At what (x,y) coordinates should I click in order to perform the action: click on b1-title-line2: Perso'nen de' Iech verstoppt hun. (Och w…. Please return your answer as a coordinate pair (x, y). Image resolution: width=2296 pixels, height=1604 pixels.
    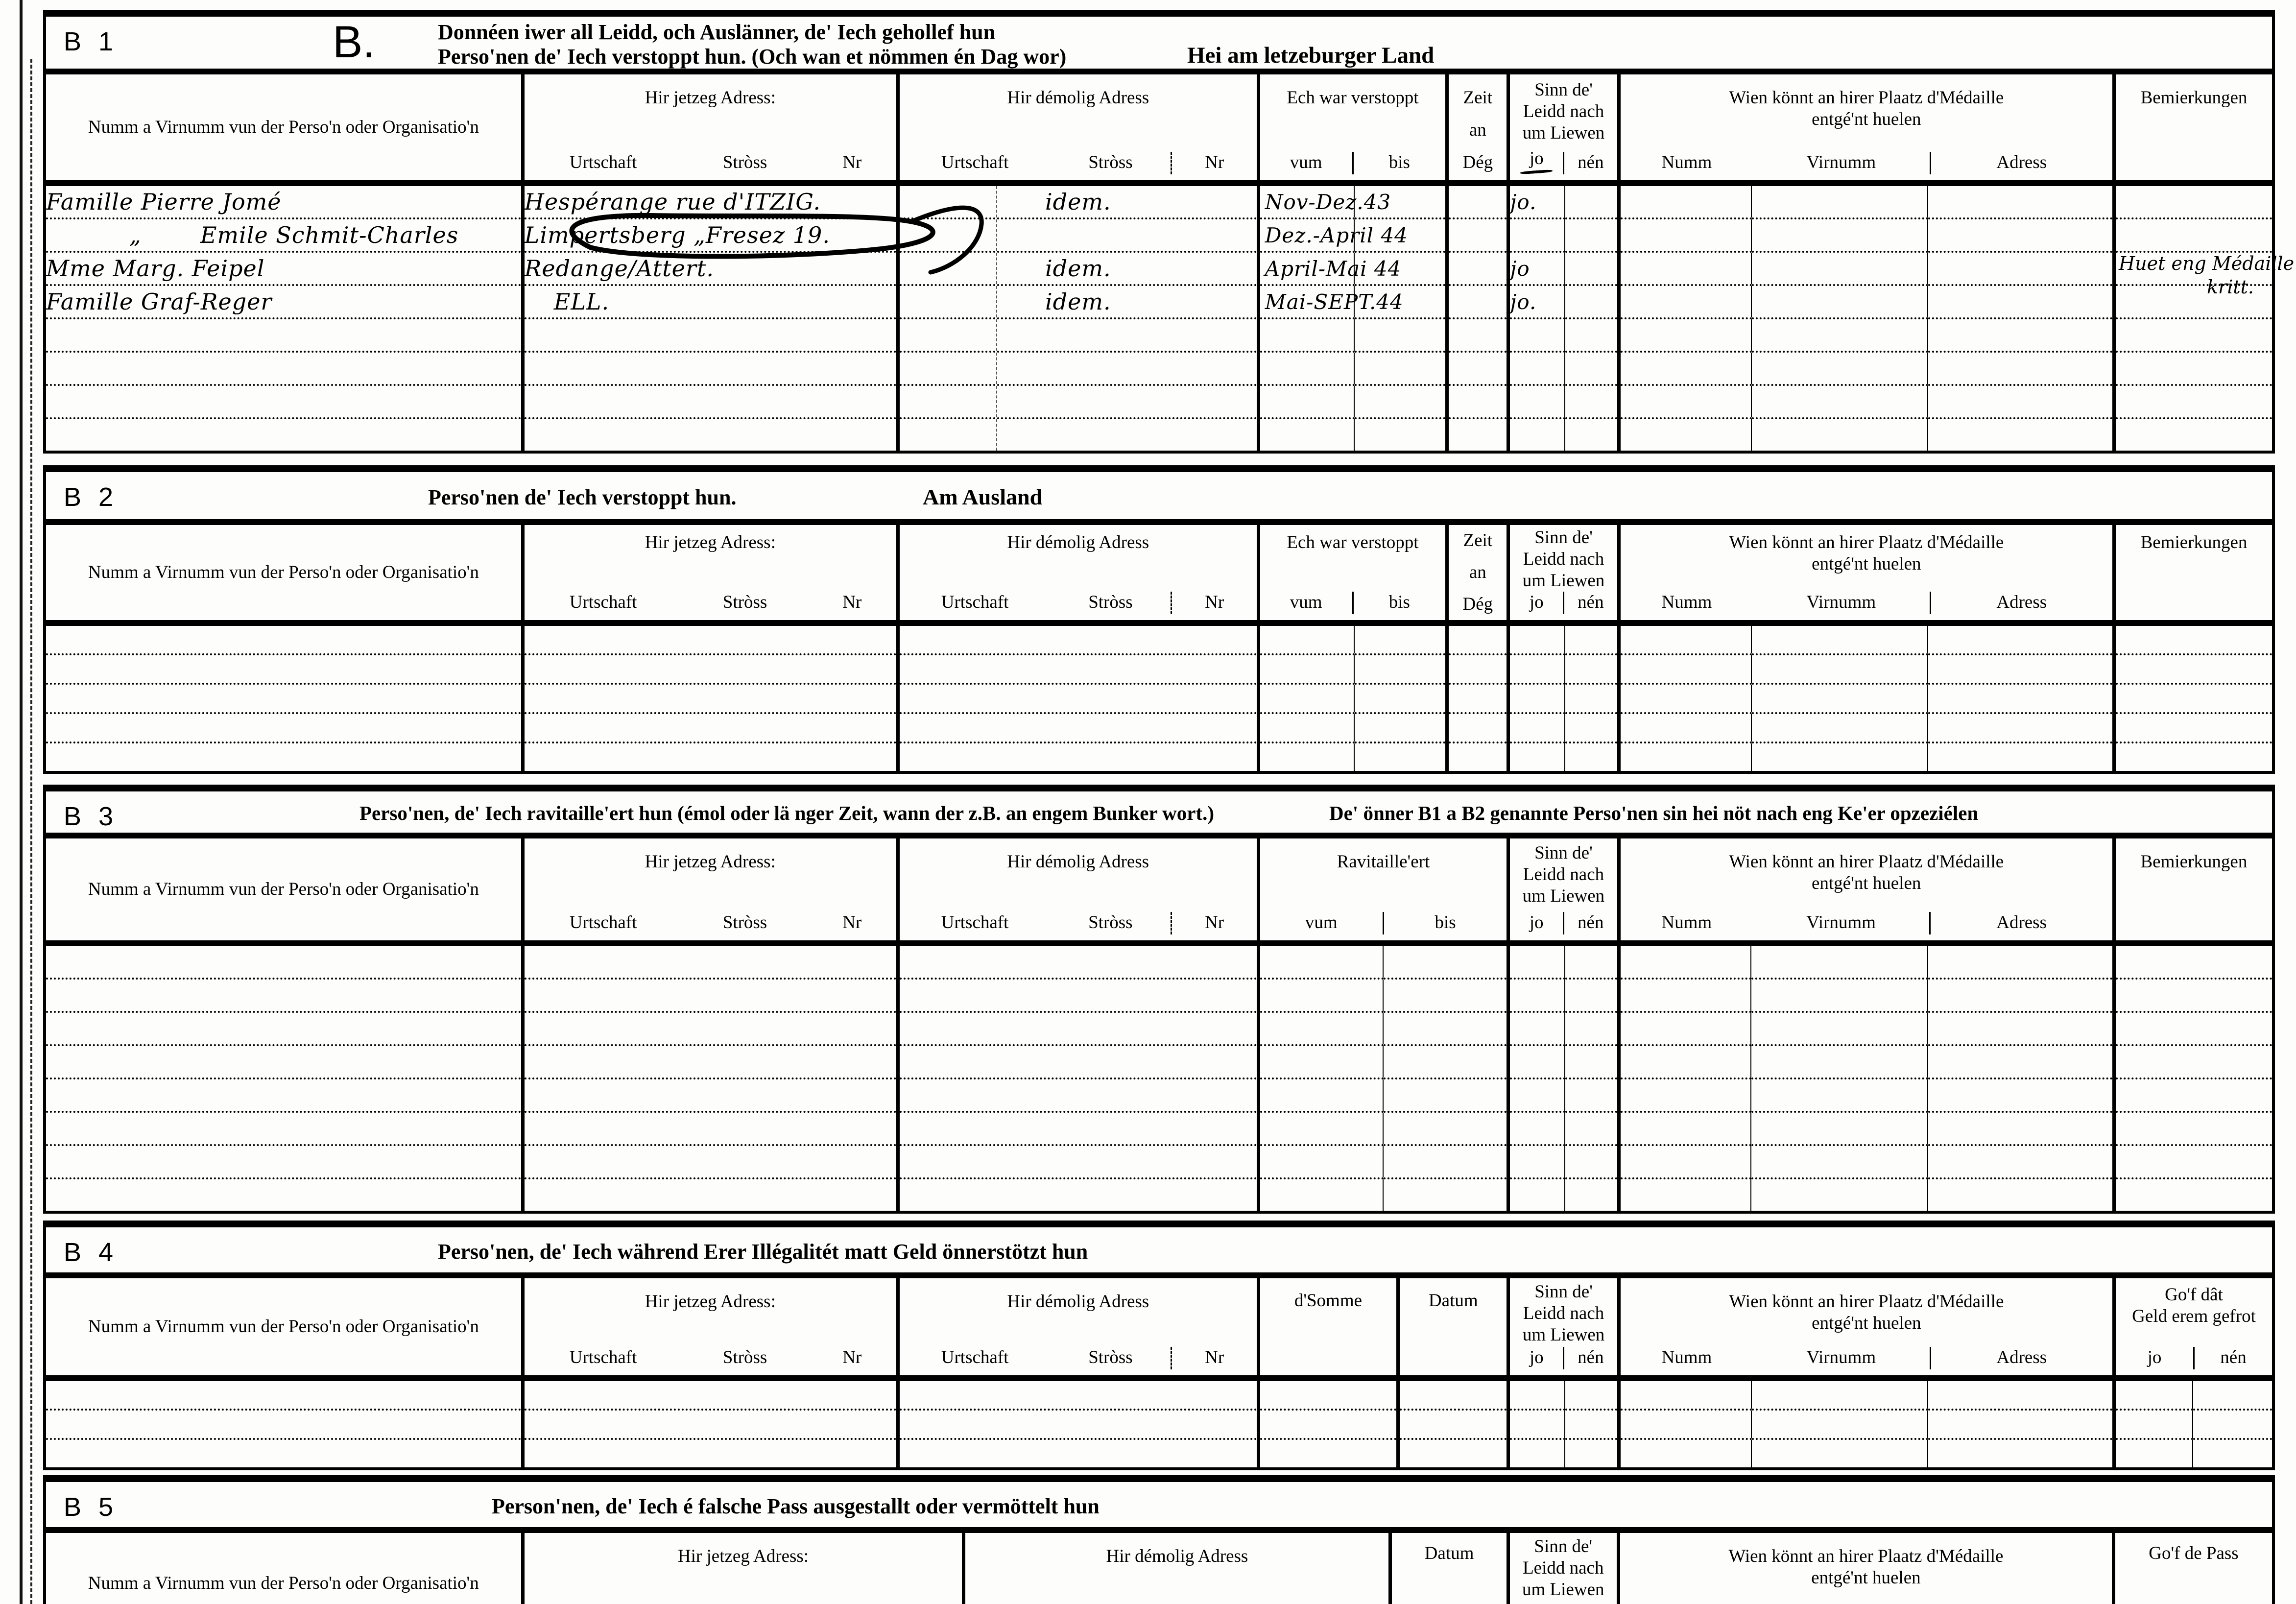
    Looking at the image, I should click on (752, 57).